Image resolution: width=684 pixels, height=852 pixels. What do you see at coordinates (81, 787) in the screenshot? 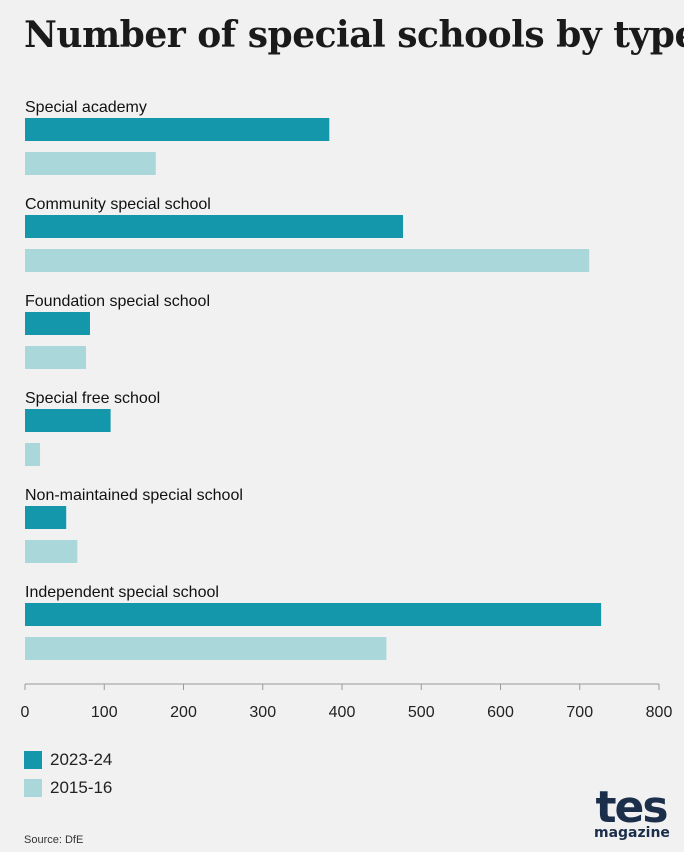
I see `legend-label: 2015-16` at bounding box center [81, 787].